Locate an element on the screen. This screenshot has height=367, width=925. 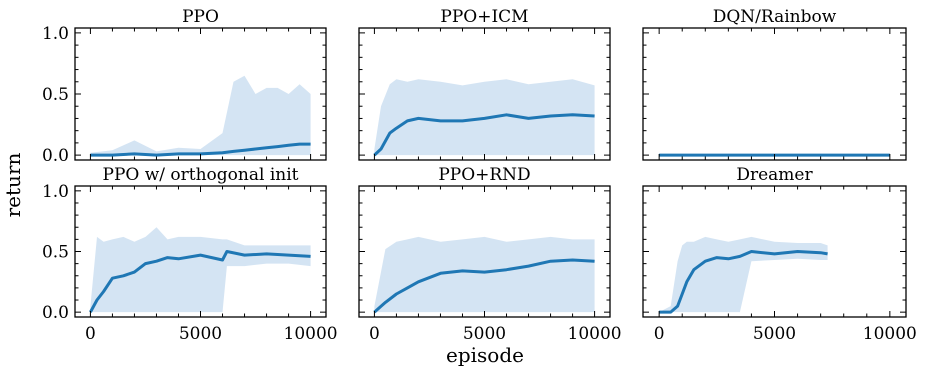
panel-frame is located at coordinates (774, 94).